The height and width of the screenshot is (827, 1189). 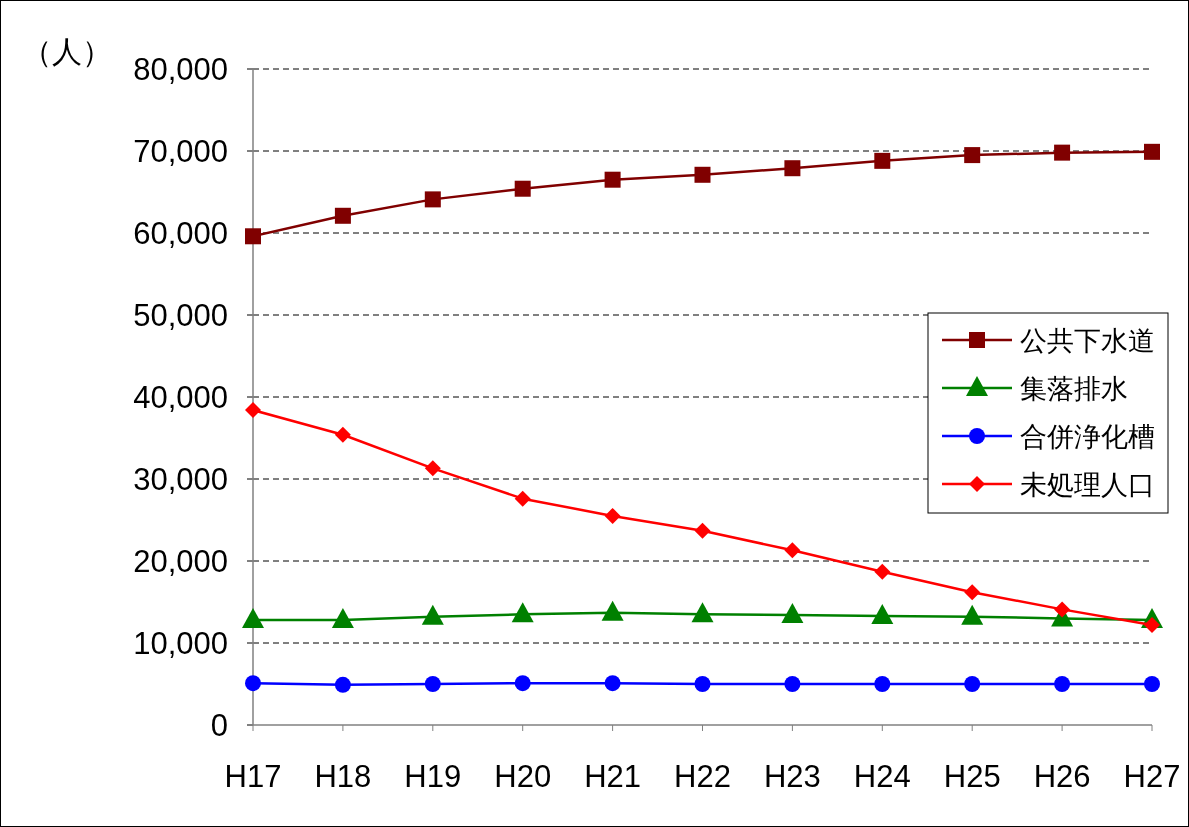 I want to click on y-tick-label: 30,000, so click(x=180, y=479).